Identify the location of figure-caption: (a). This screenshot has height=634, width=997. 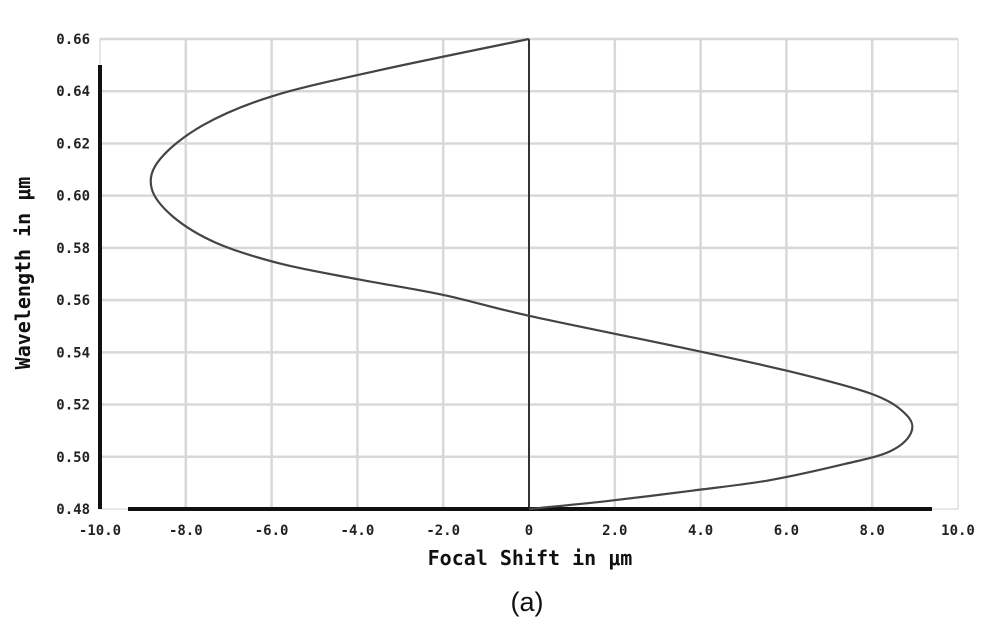
(527, 602).